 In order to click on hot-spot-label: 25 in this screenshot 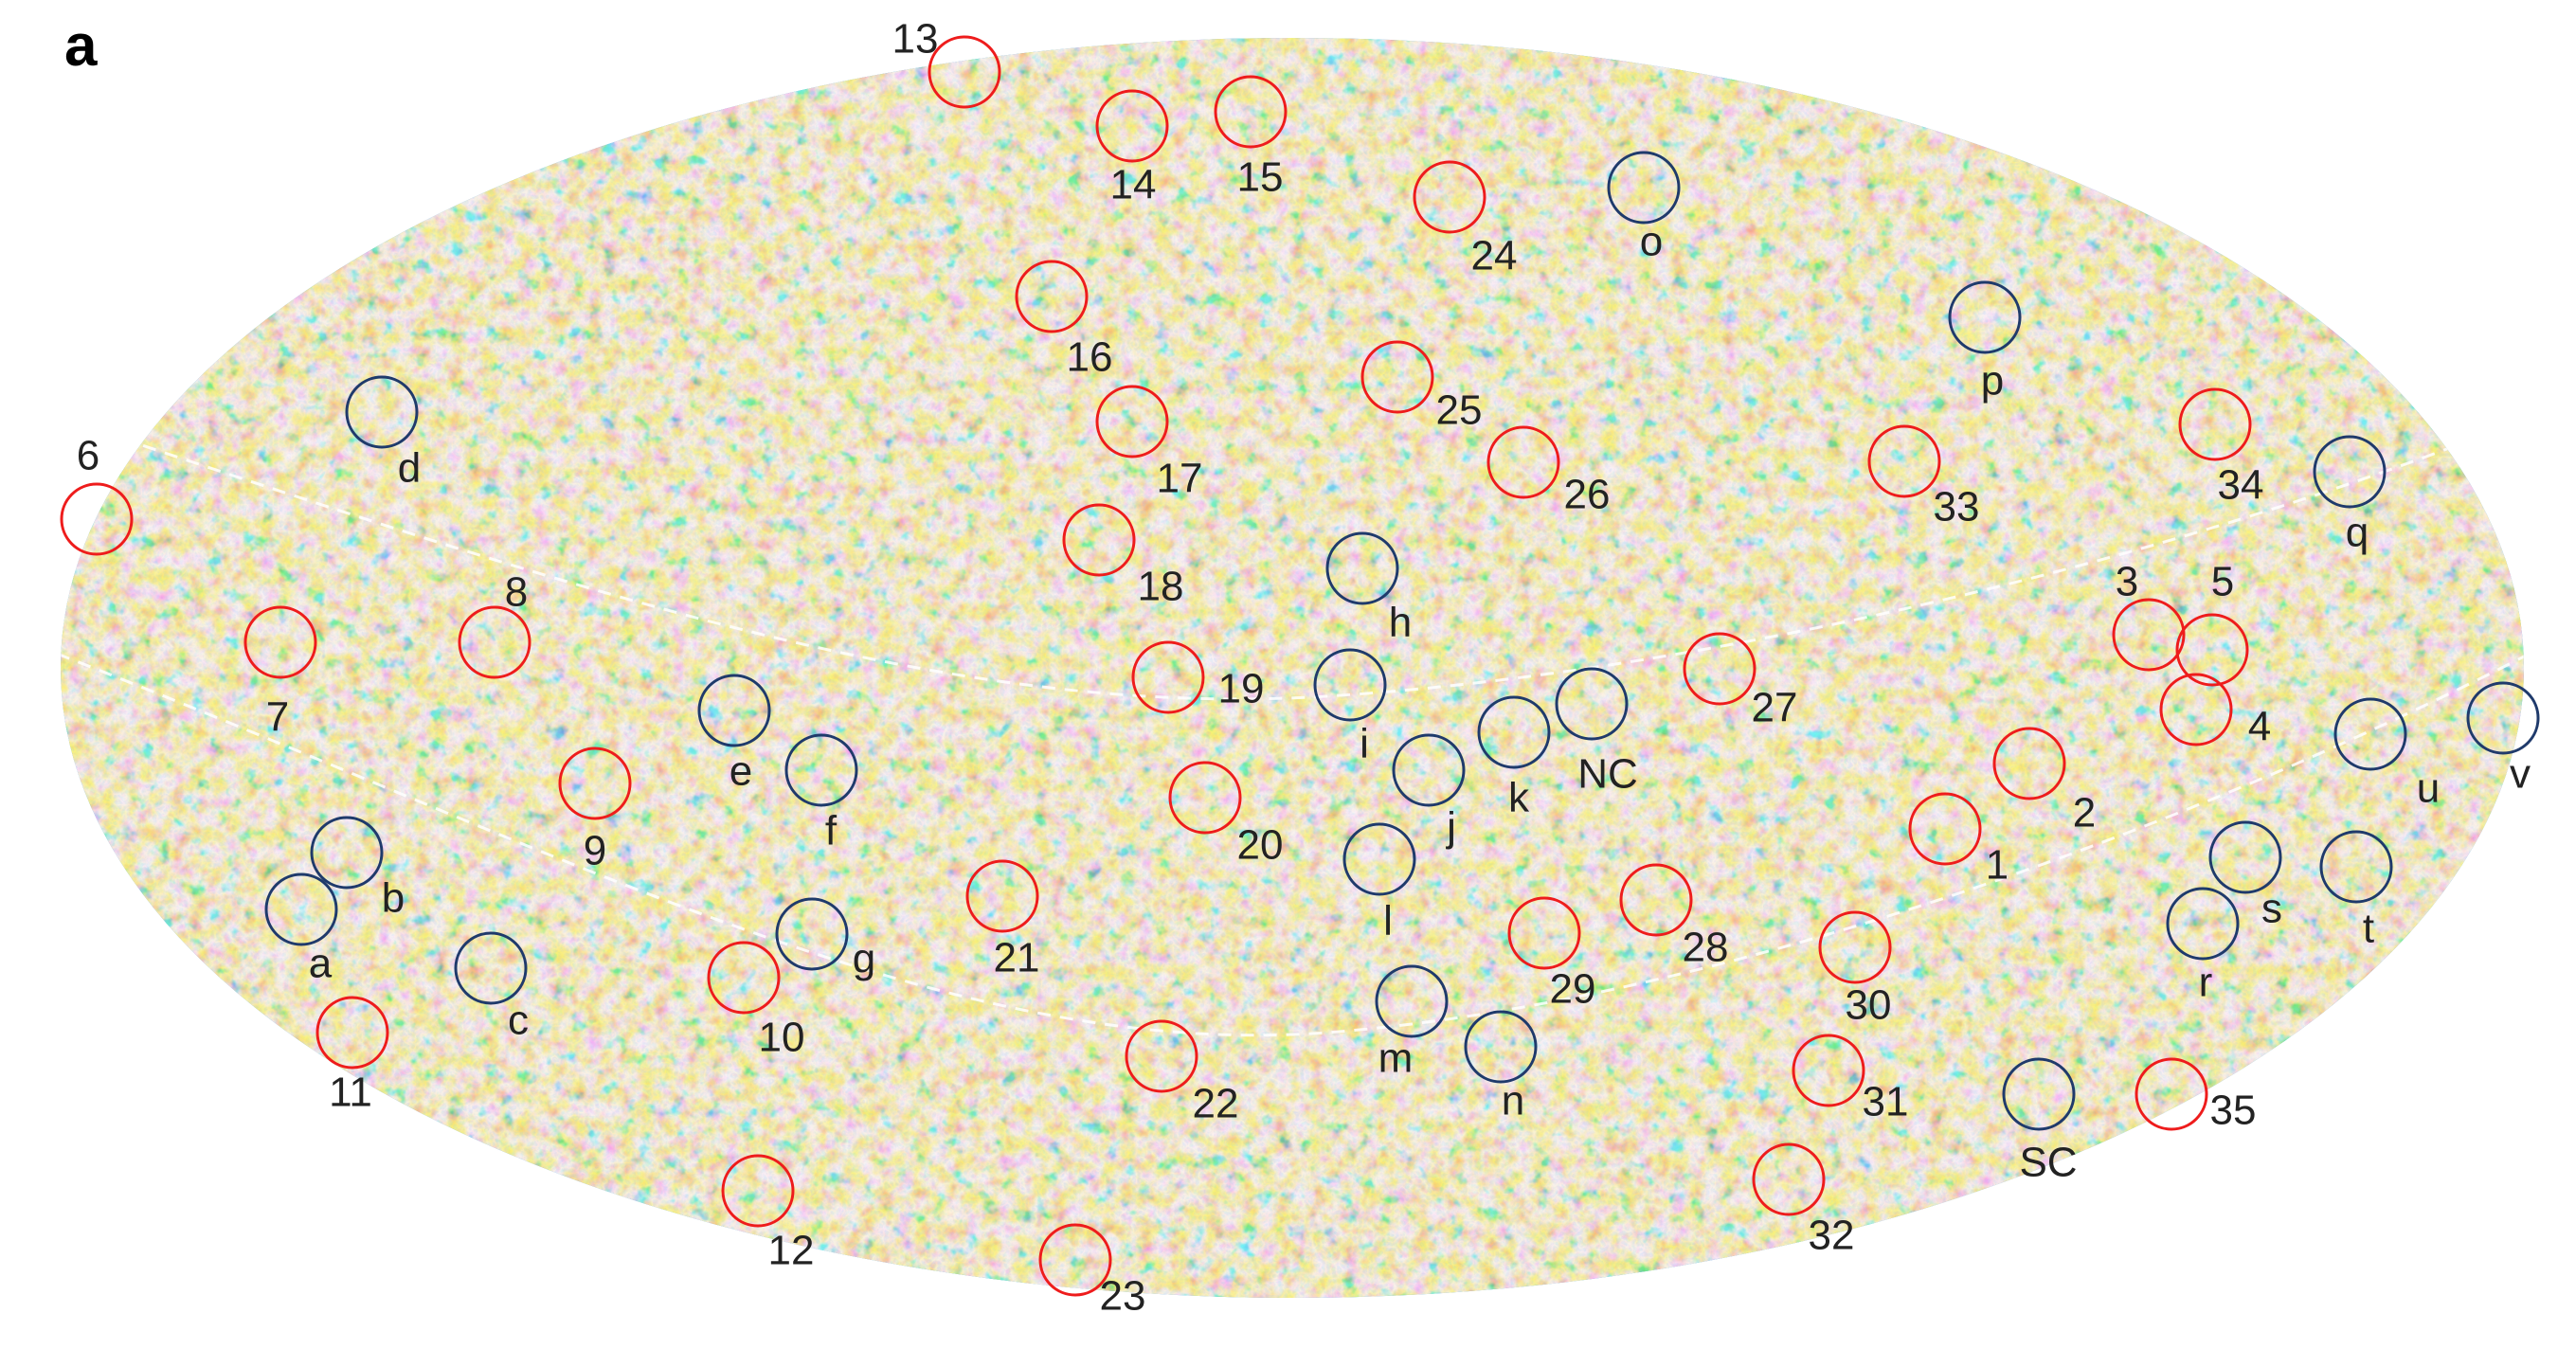, I will do `click(1459, 410)`.